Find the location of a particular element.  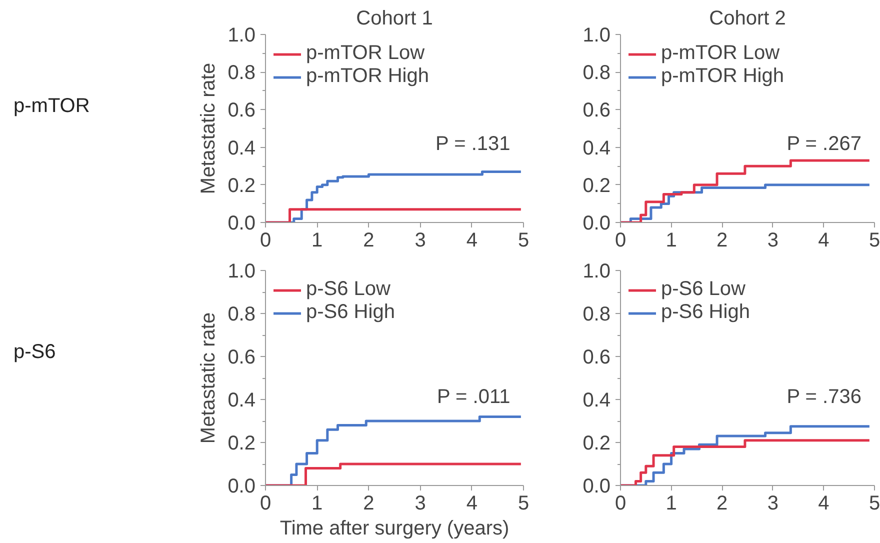

annotation: P = .131 is located at coordinates (473, 143).